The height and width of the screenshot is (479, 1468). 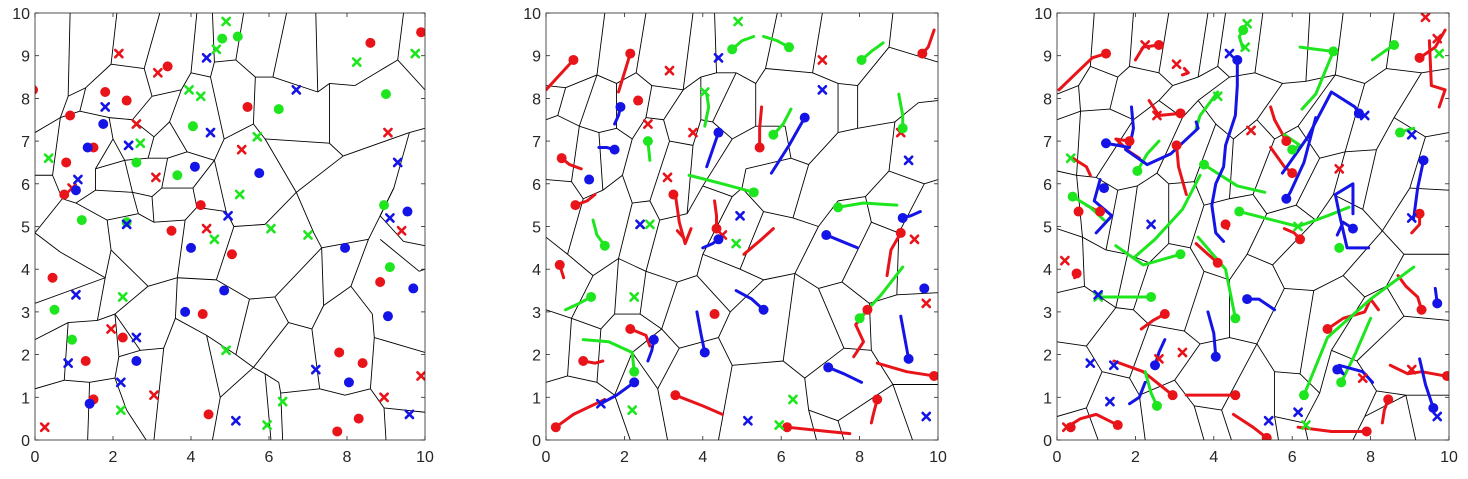 What do you see at coordinates (1410, 293) in the screenshot?
I see `trajectory-red` at bounding box center [1410, 293].